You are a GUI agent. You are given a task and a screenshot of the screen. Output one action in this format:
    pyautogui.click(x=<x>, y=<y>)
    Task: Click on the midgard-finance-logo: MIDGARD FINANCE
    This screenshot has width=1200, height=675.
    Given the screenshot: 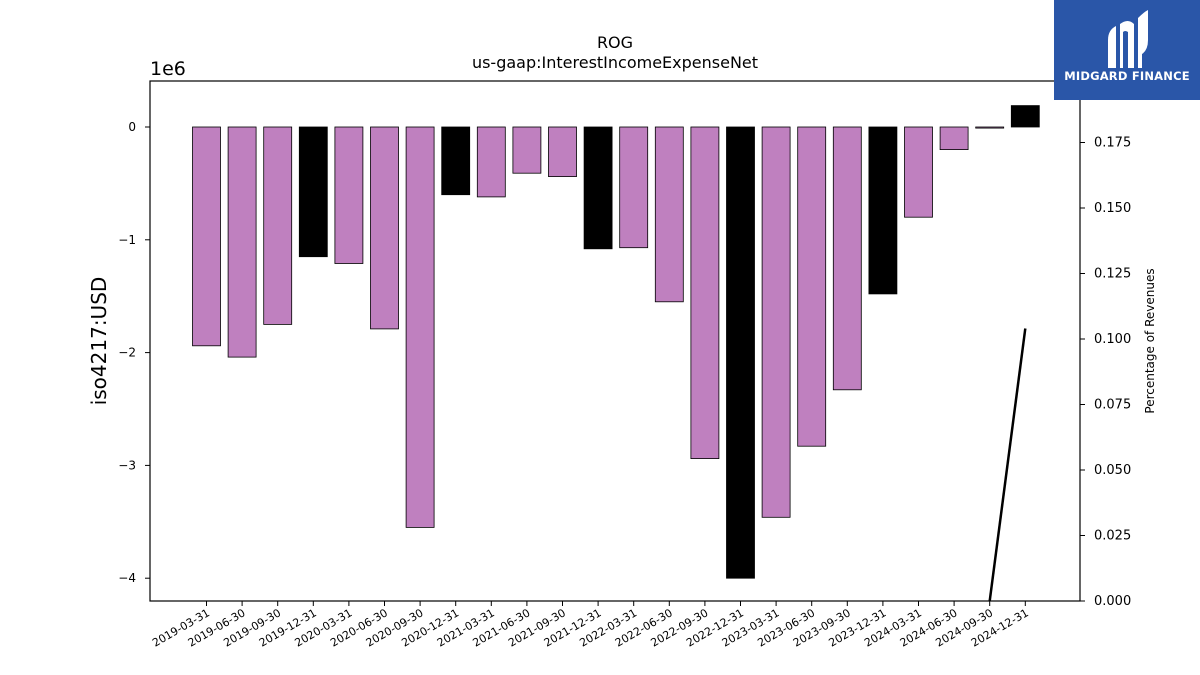 What is the action you would take?
    pyautogui.click(x=1127, y=50)
    